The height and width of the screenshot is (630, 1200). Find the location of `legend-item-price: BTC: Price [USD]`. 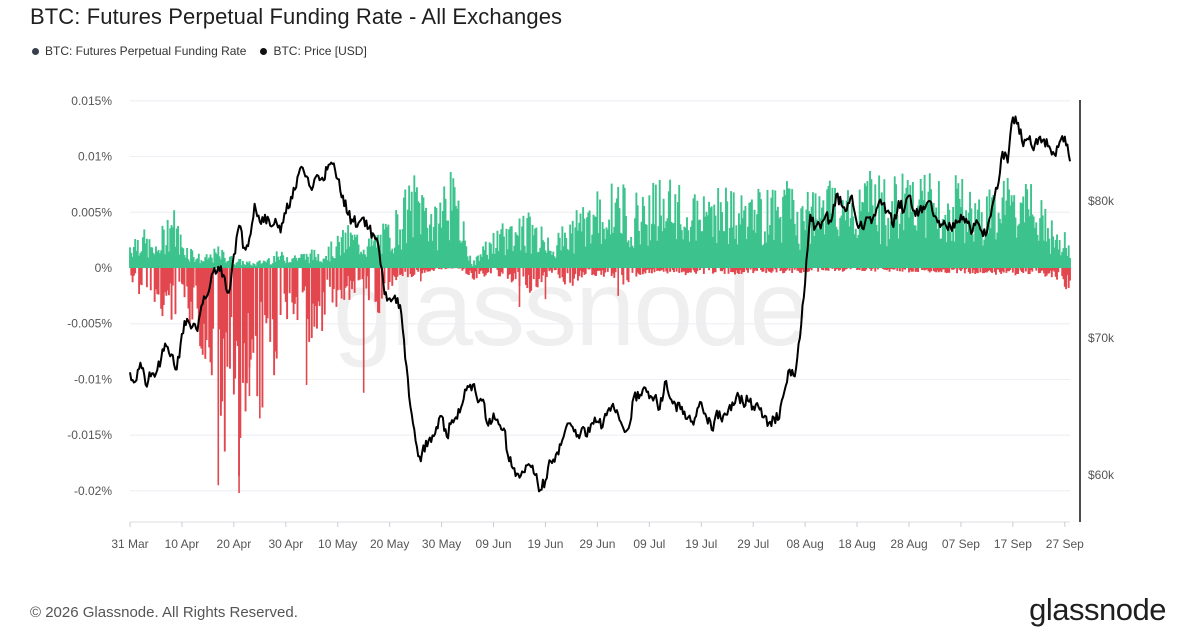

legend-item-price: BTC: Price [USD] is located at coordinates (313, 51).